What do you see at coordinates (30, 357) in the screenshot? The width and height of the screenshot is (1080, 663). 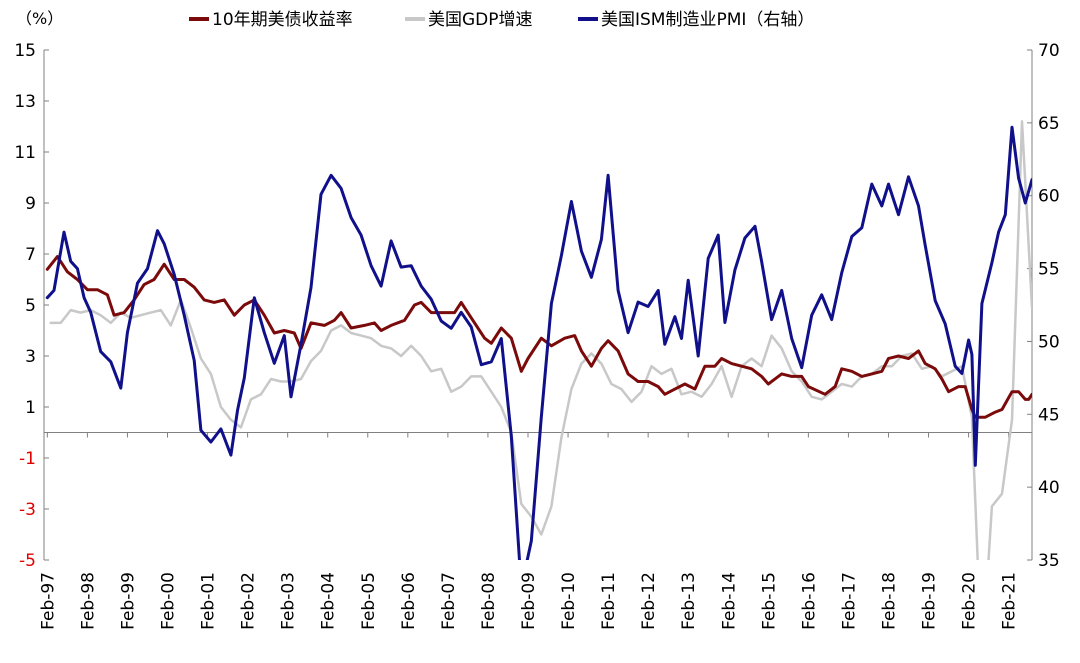 I see `left-axis-tick-label: 3` at bounding box center [30, 357].